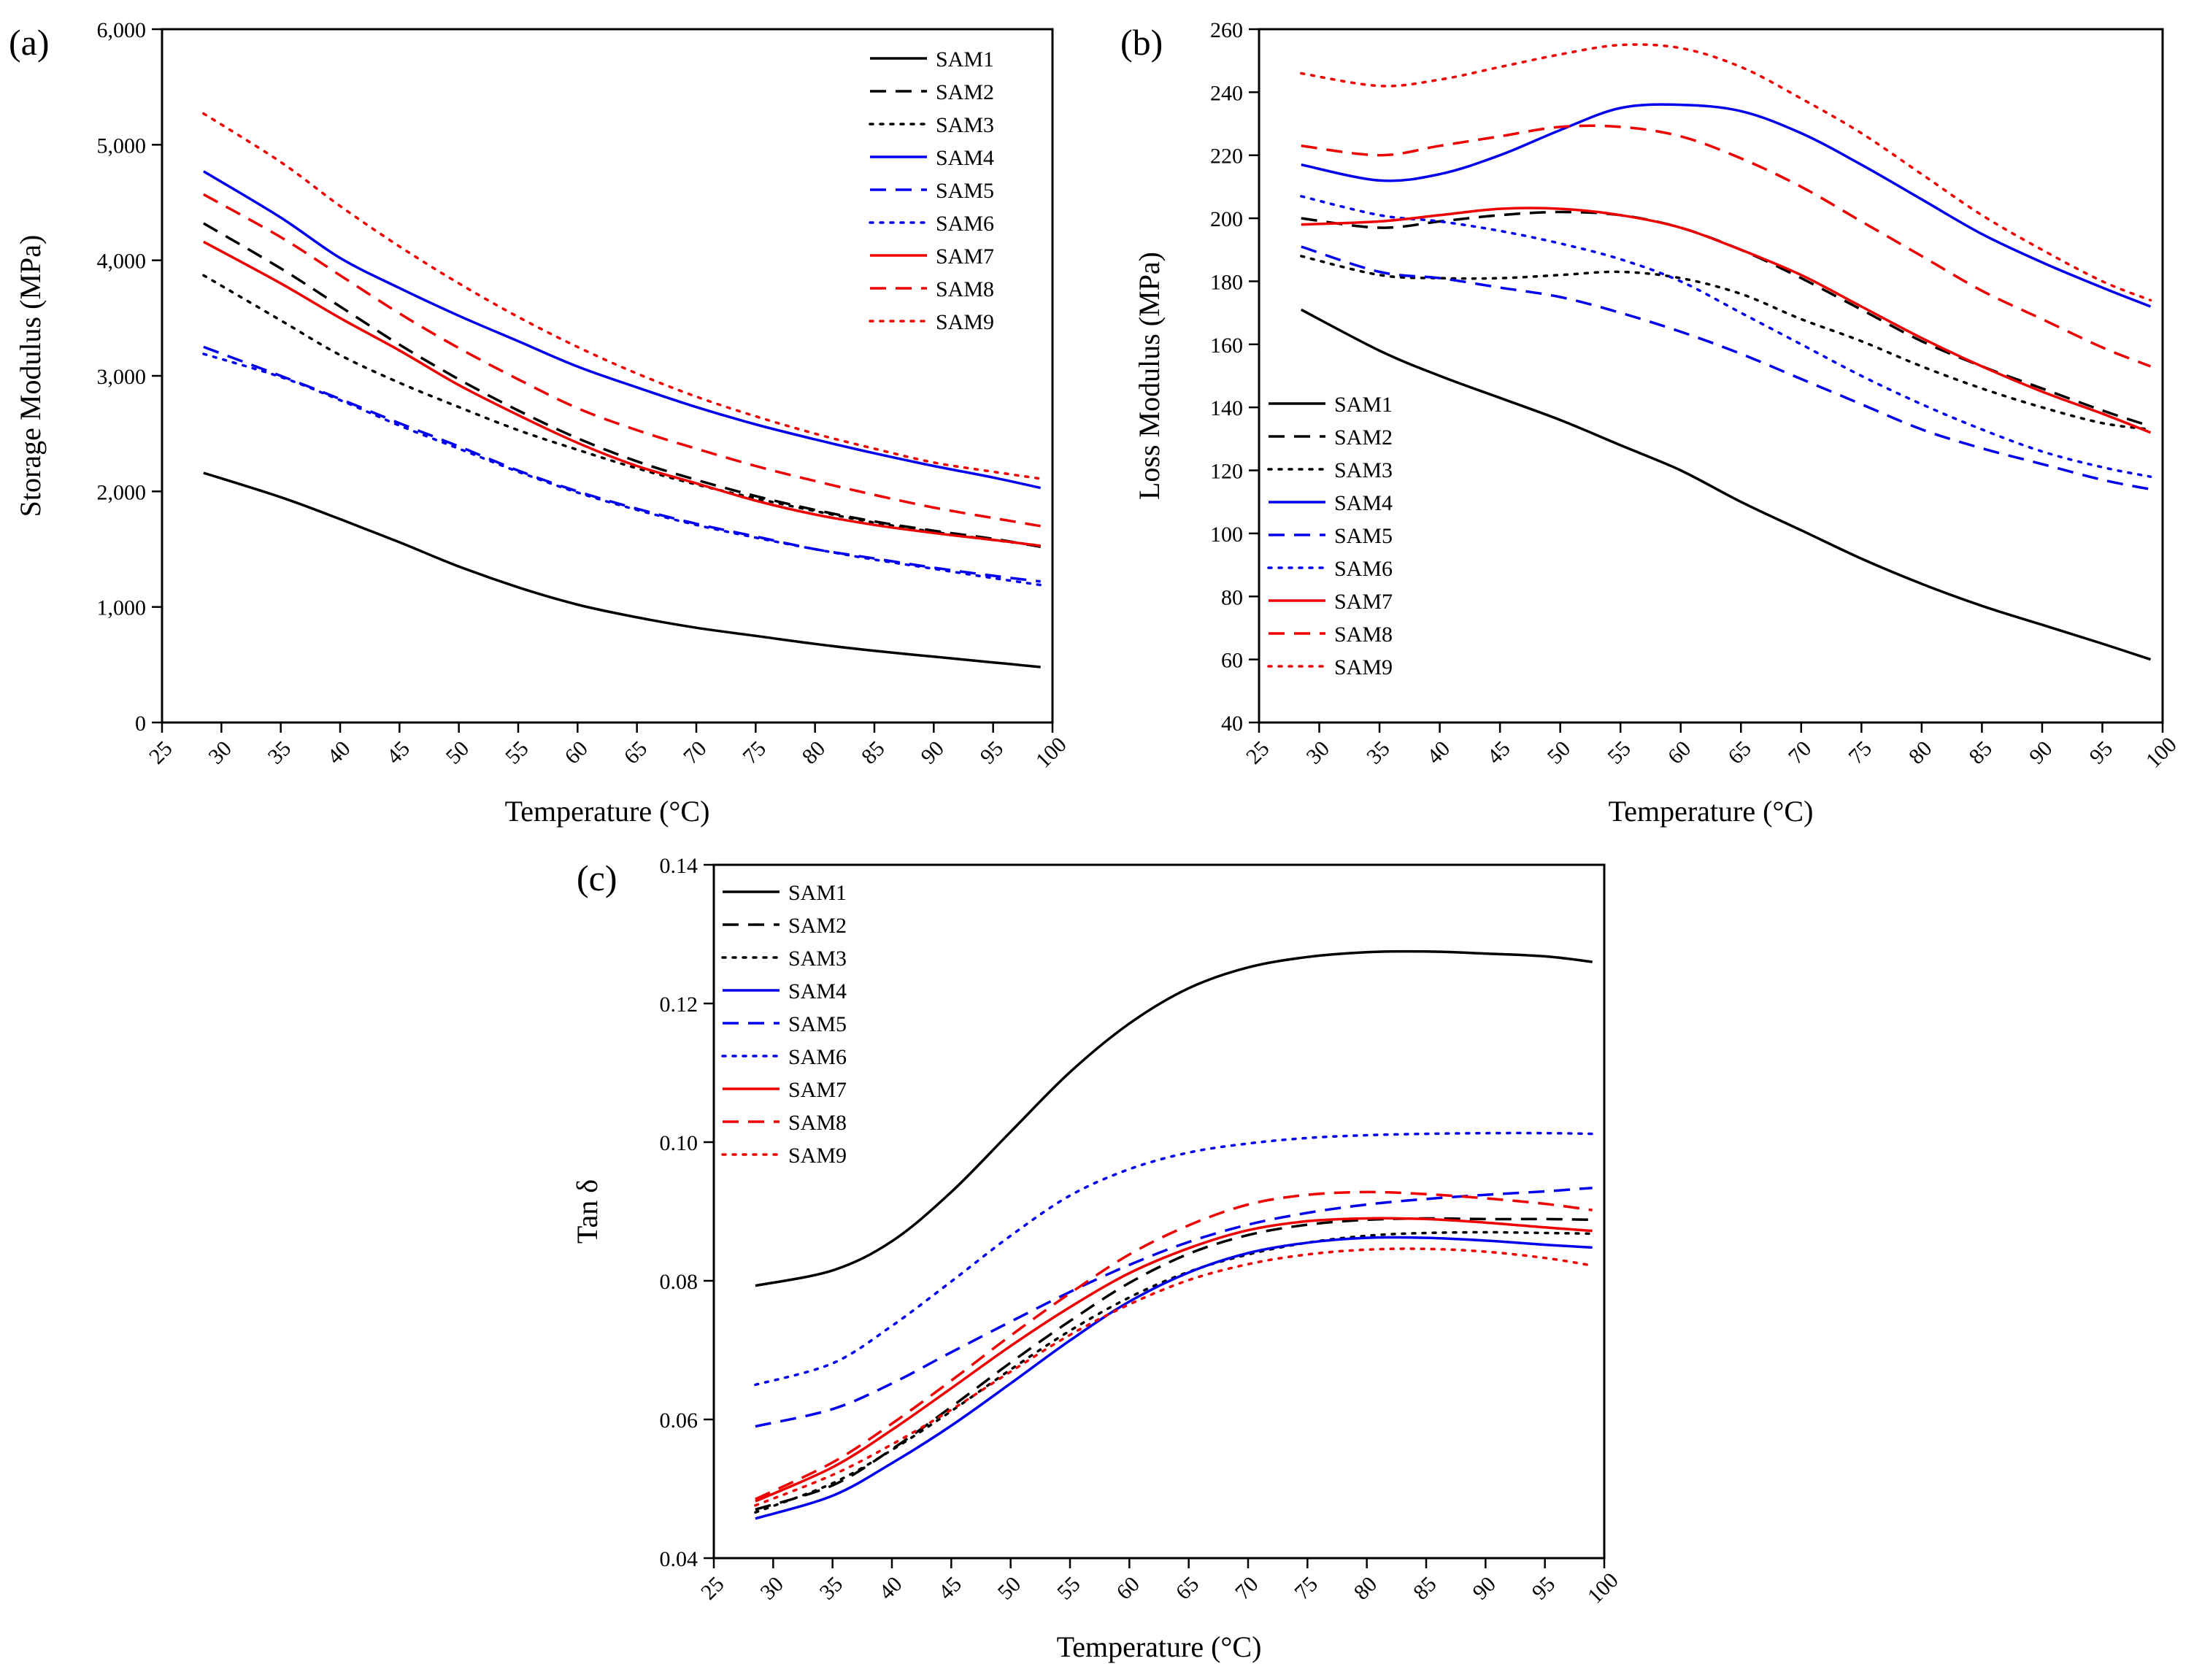 The image size is (2194, 1680). I want to click on x-tick-label: 45, so click(1498, 753).